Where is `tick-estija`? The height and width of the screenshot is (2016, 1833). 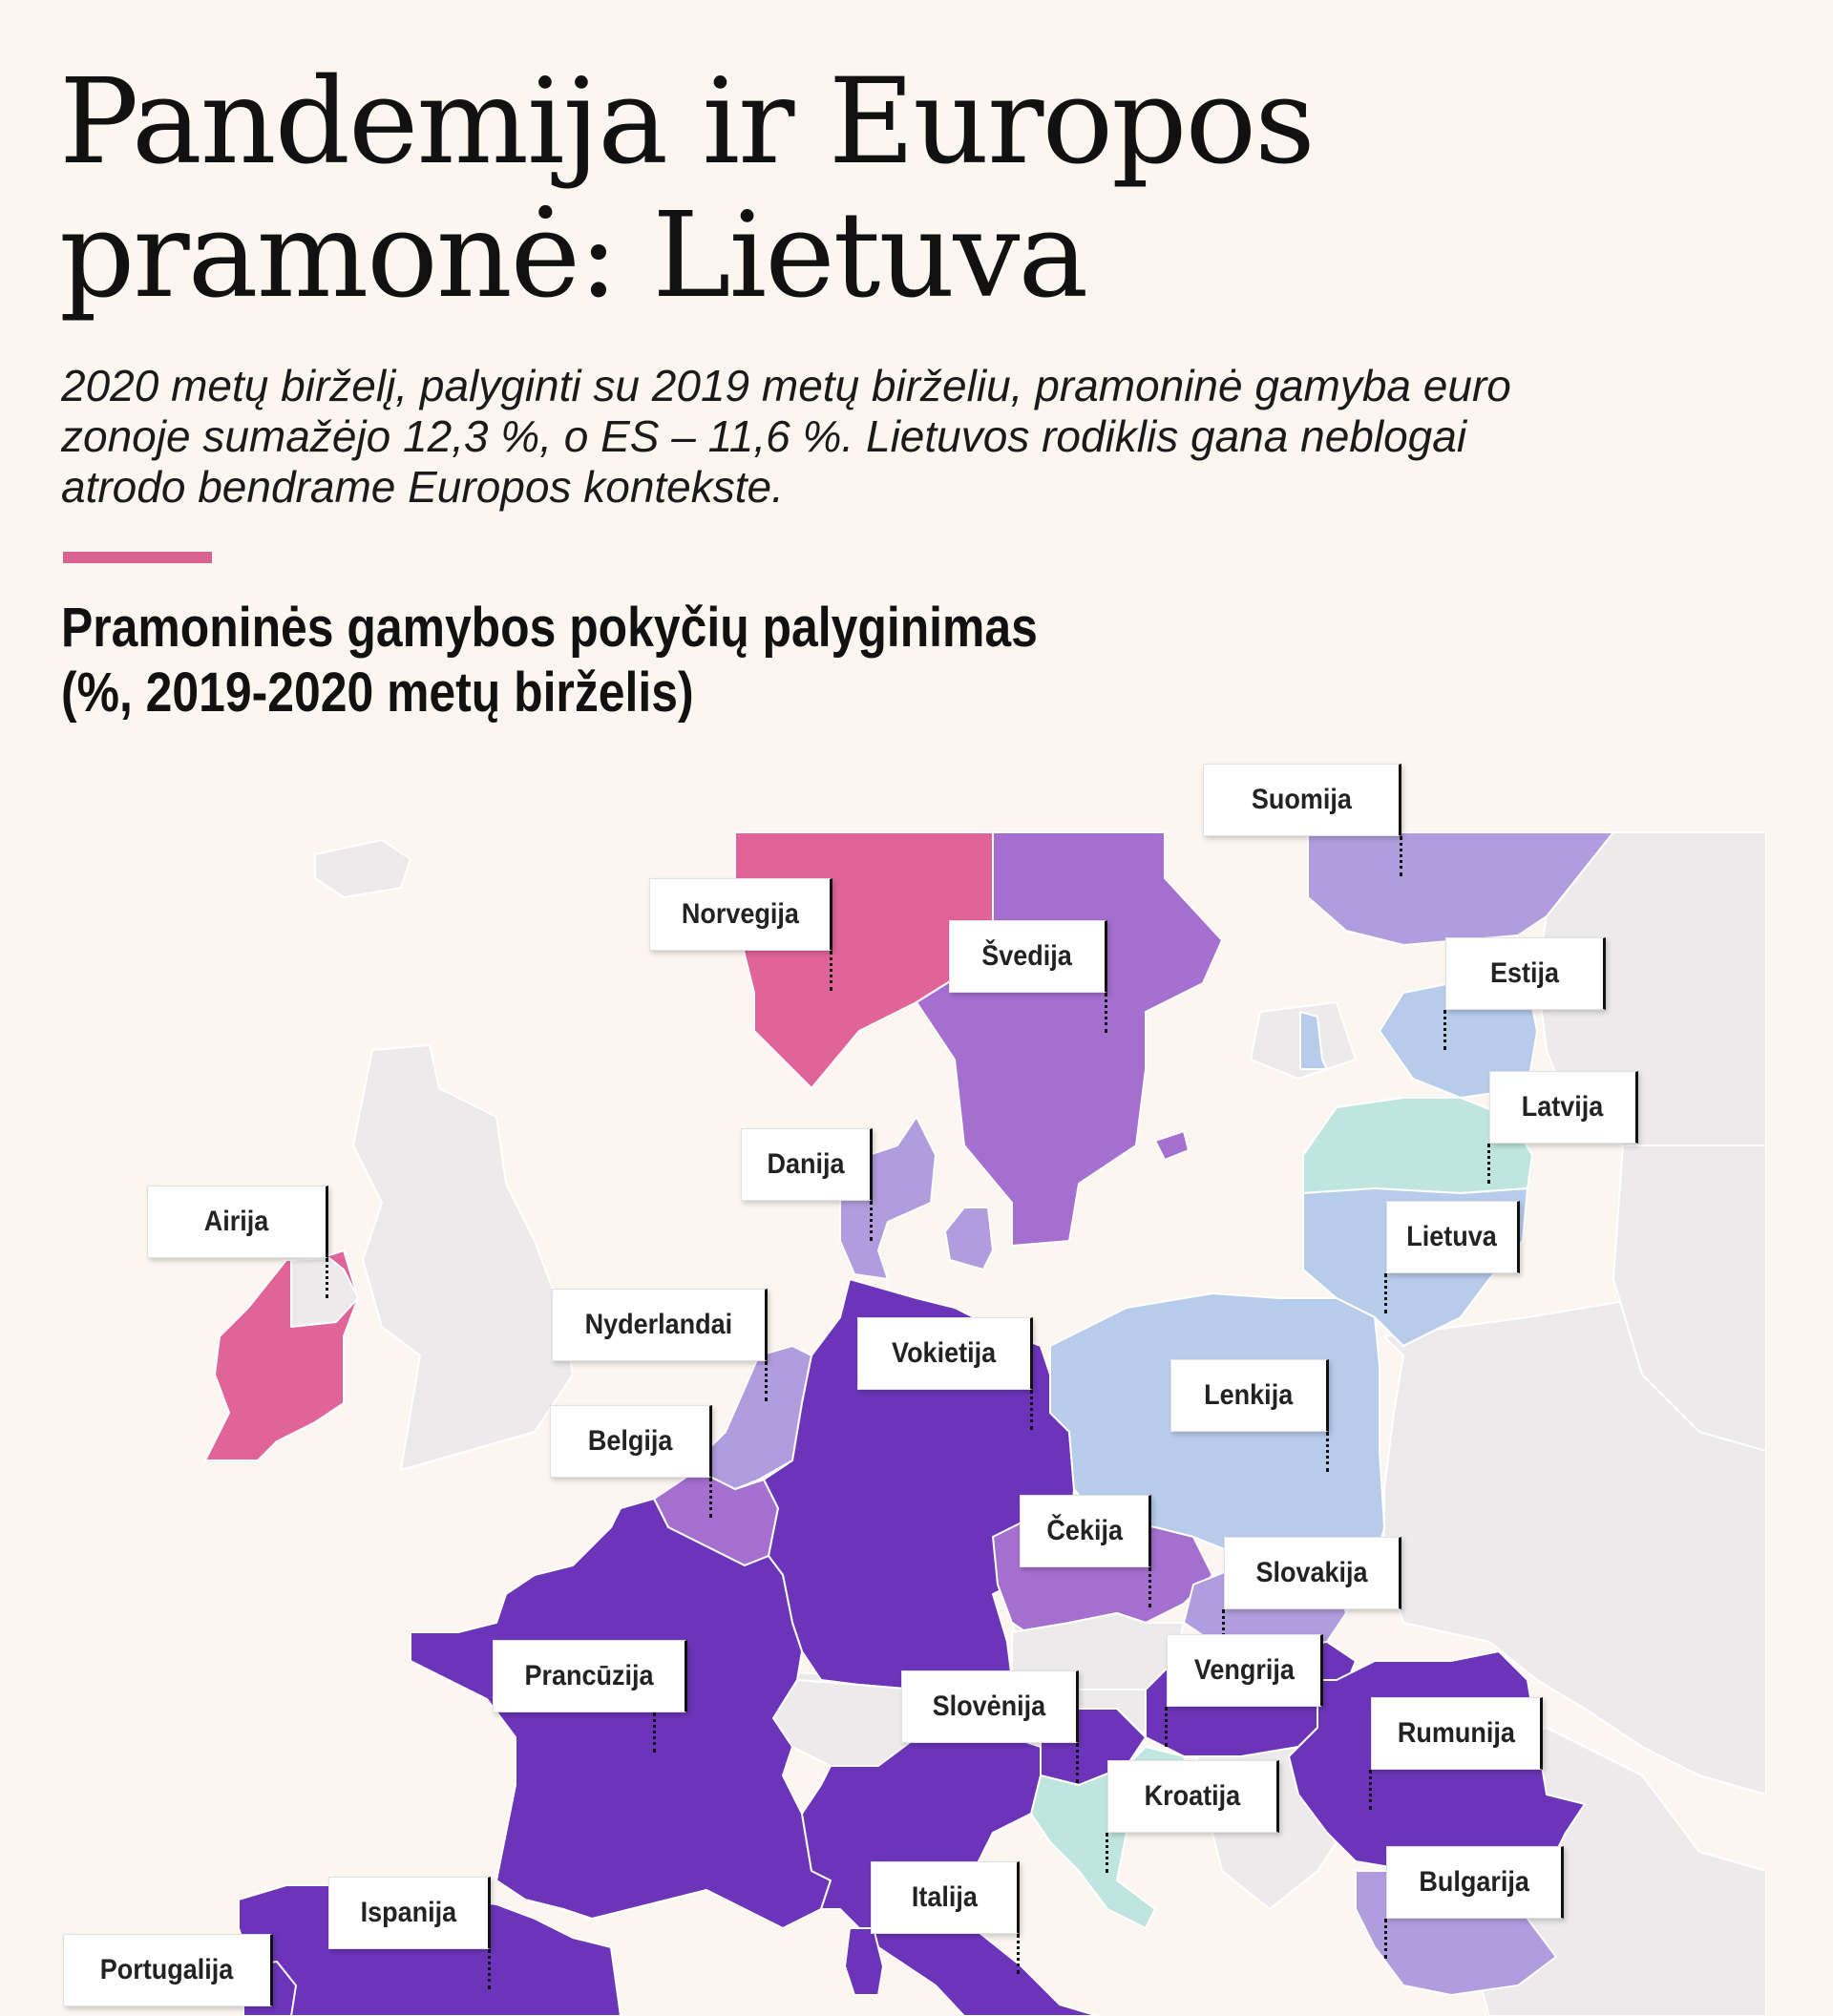
tick-estija is located at coordinates (1445, 1030).